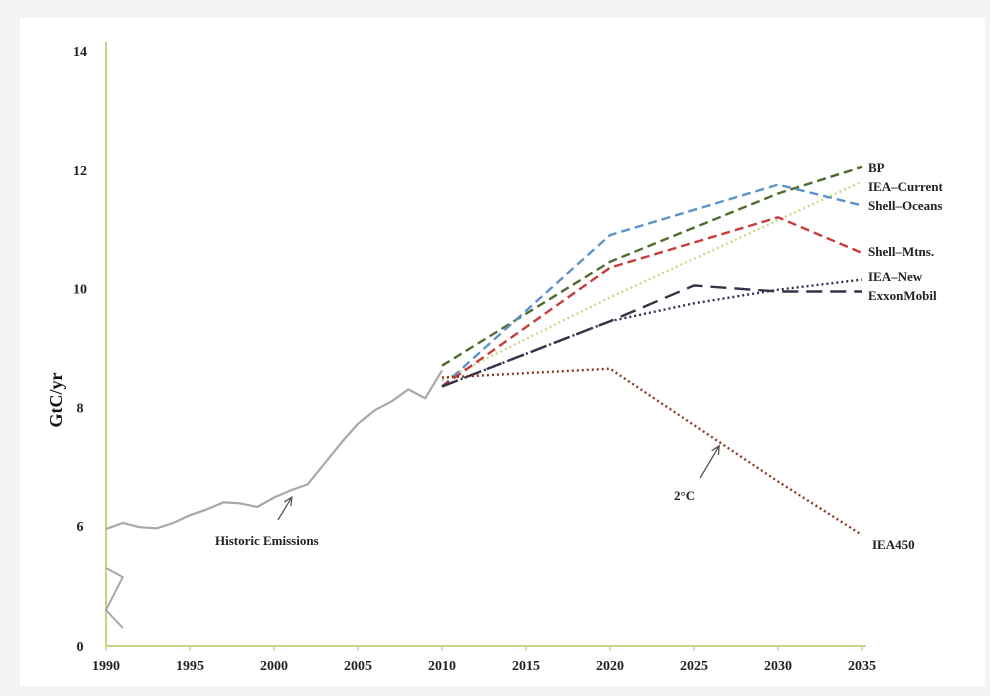  I want to click on annotation-arrow-2c-shaft, so click(709, 462).